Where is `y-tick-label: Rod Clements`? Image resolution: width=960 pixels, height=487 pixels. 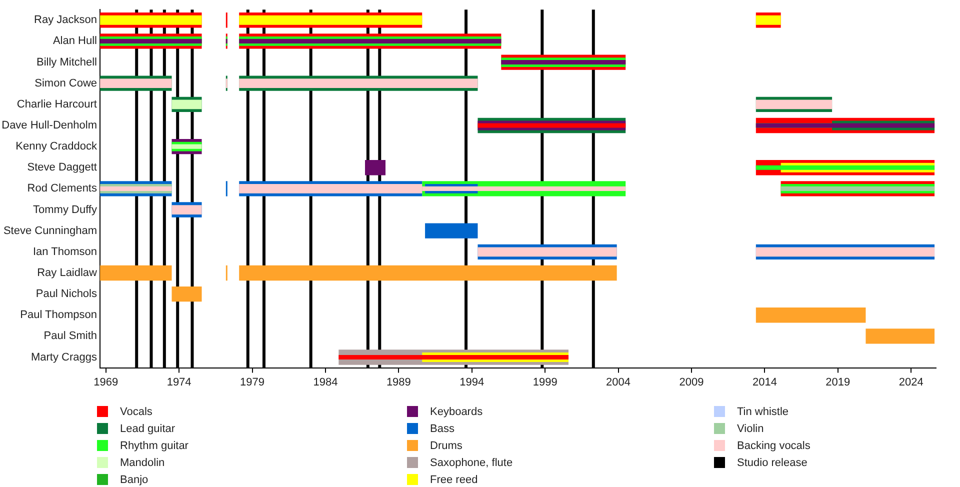
y-tick-label: Rod Clements is located at coordinates (62, 188).